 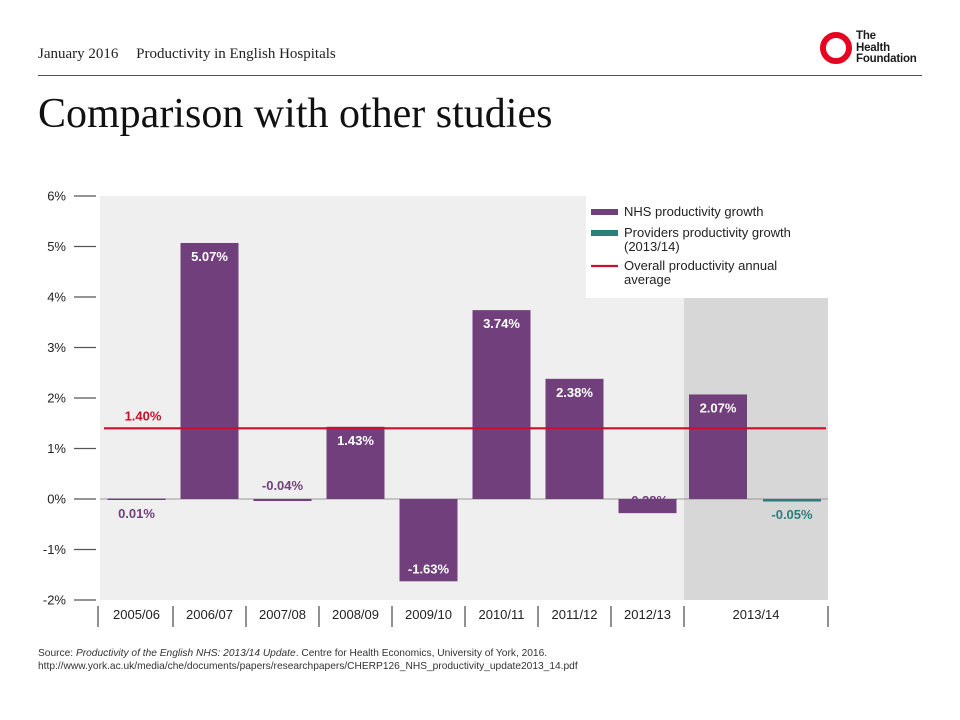 What do you see at coordinates (55, 600) in the screenshot?
I see `y-tick-label: -2%` at bounding box center [55, 600].